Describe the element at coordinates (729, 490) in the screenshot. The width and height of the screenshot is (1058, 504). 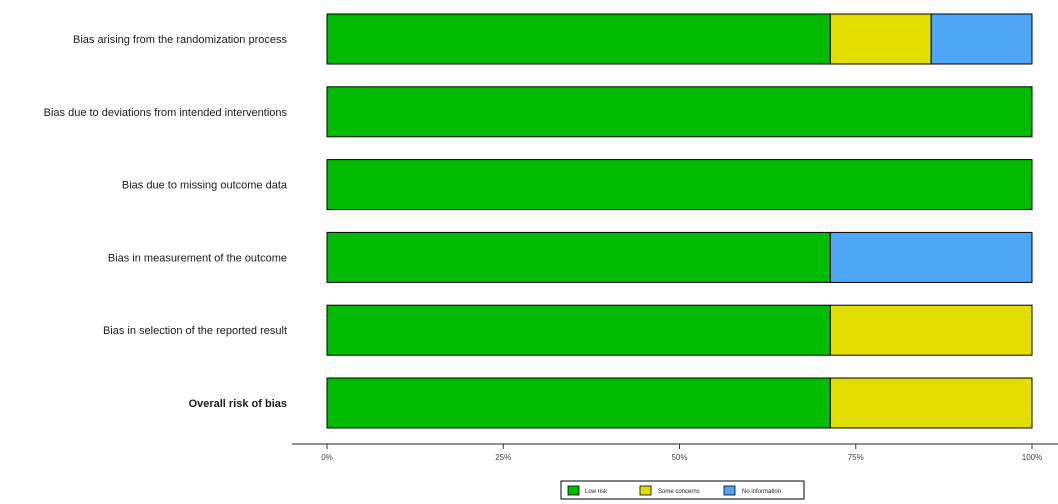
I see `legend-swatch-no-information` at that location.